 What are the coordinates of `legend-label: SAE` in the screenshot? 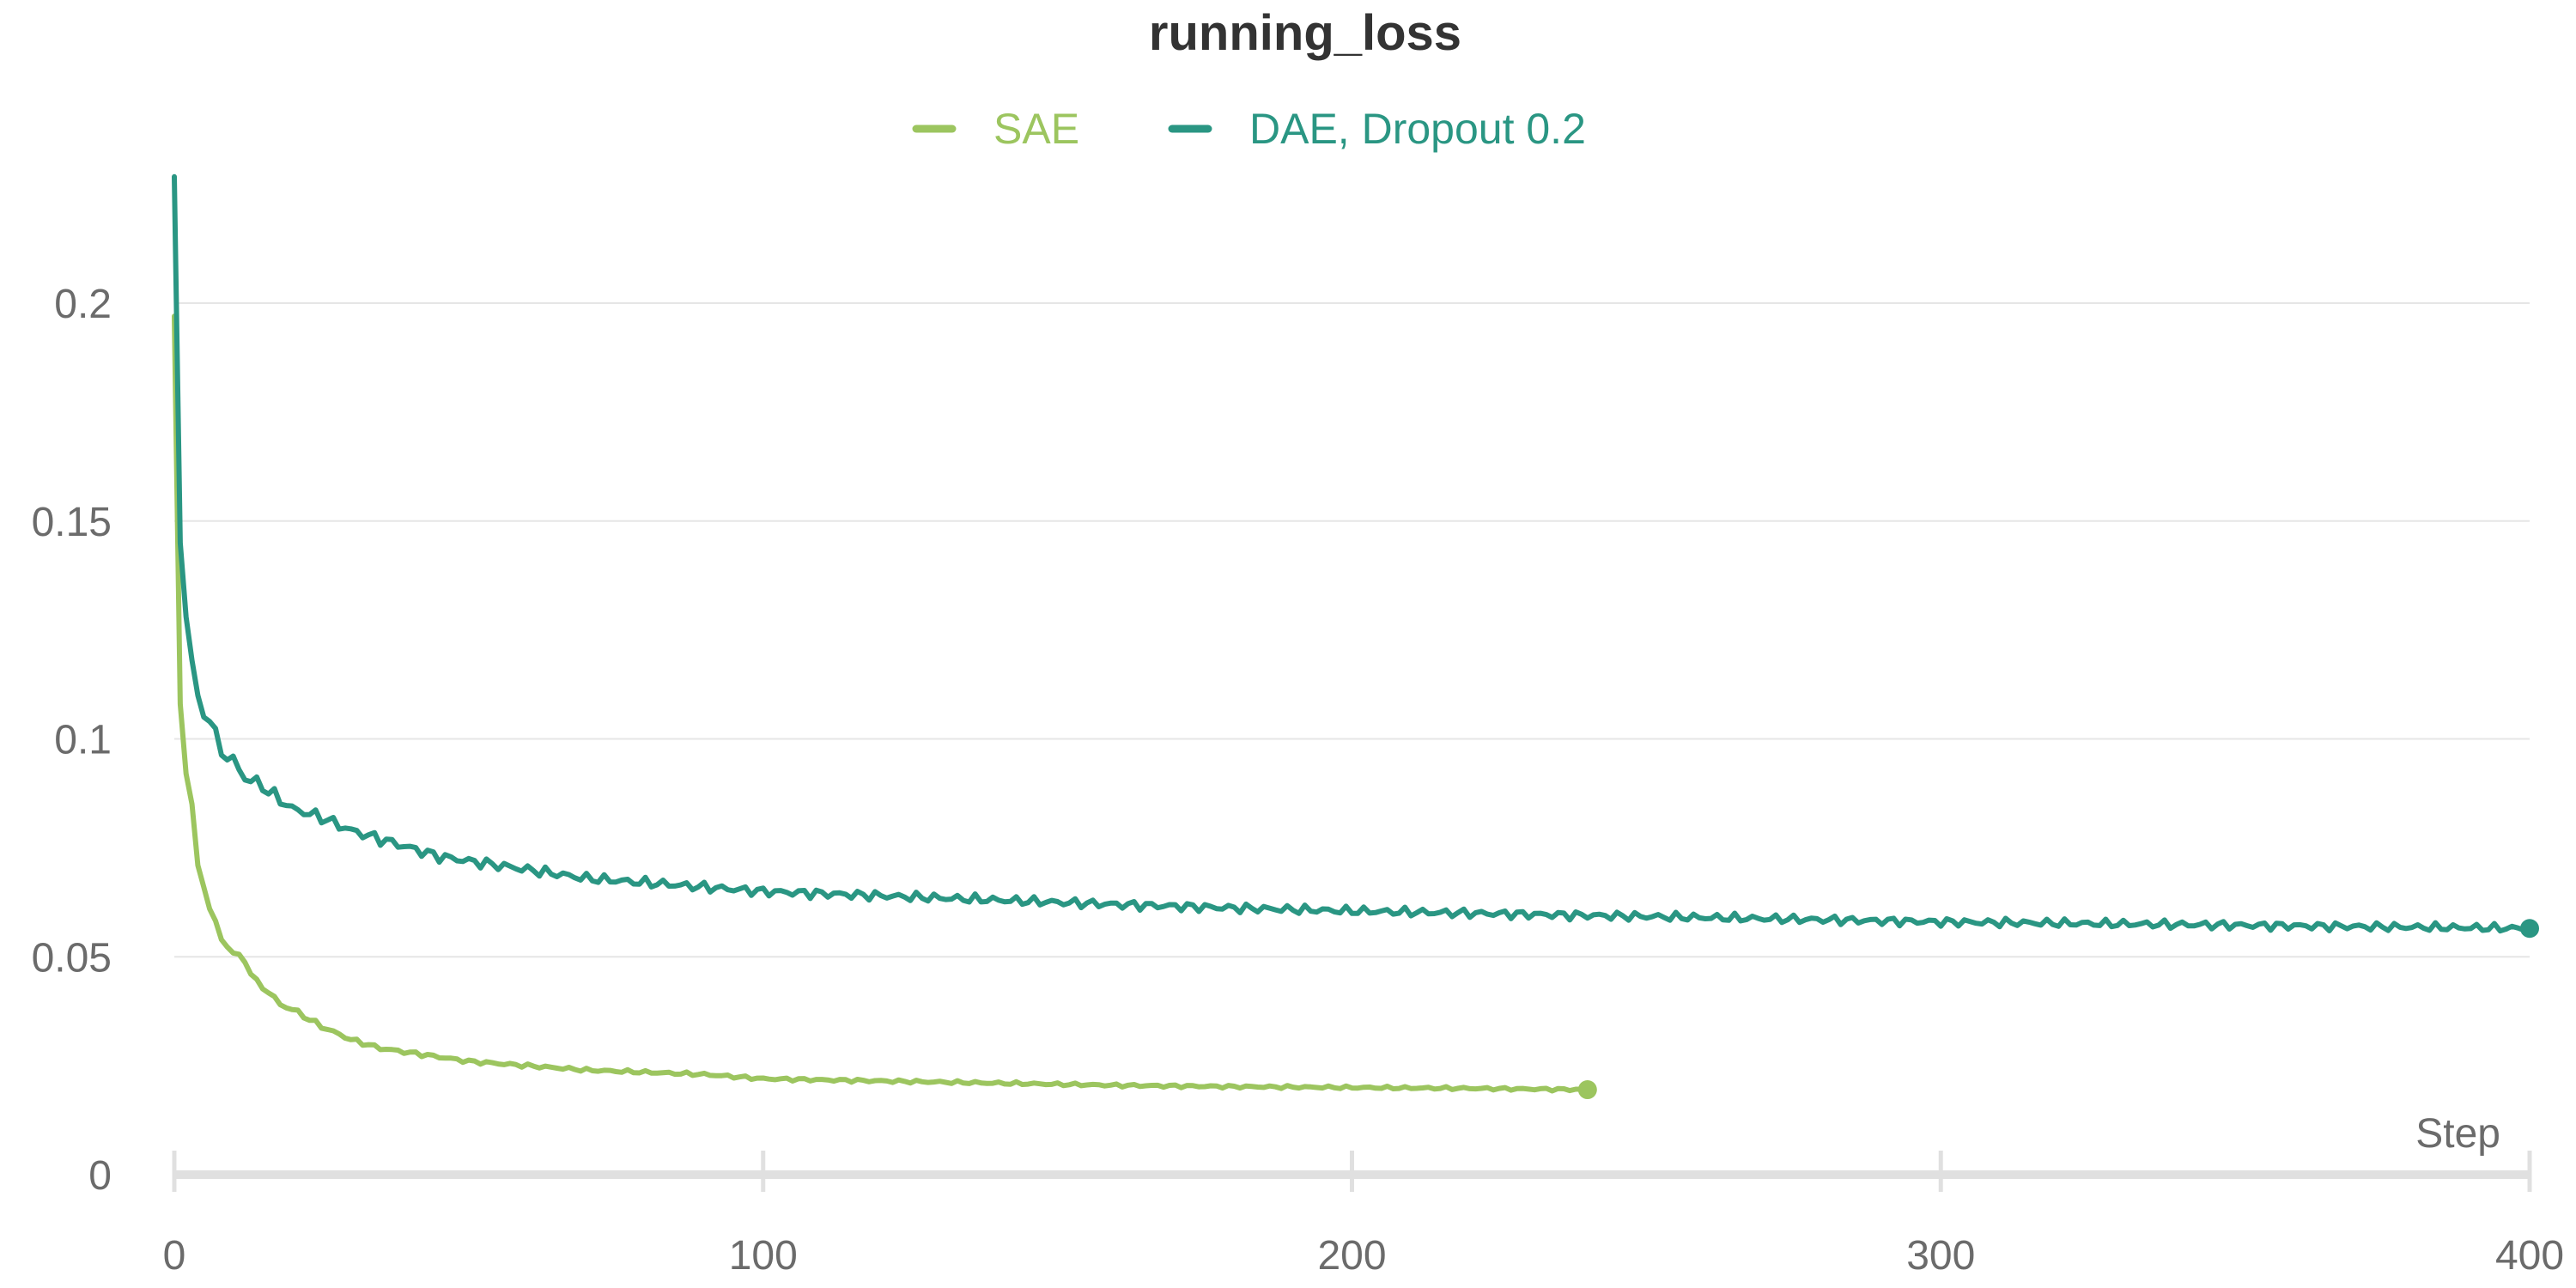 It's located at (1036, 129).